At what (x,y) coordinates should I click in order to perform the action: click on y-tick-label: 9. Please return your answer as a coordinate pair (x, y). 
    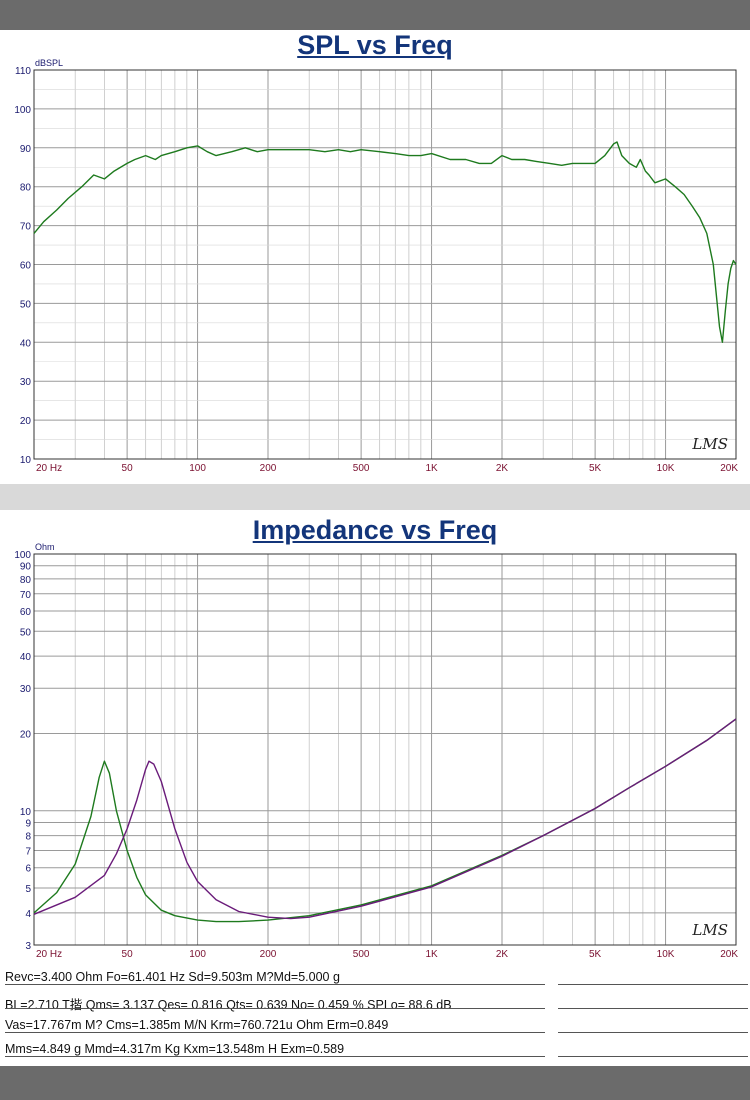
    Looking at the image, I should click on (28, 823).